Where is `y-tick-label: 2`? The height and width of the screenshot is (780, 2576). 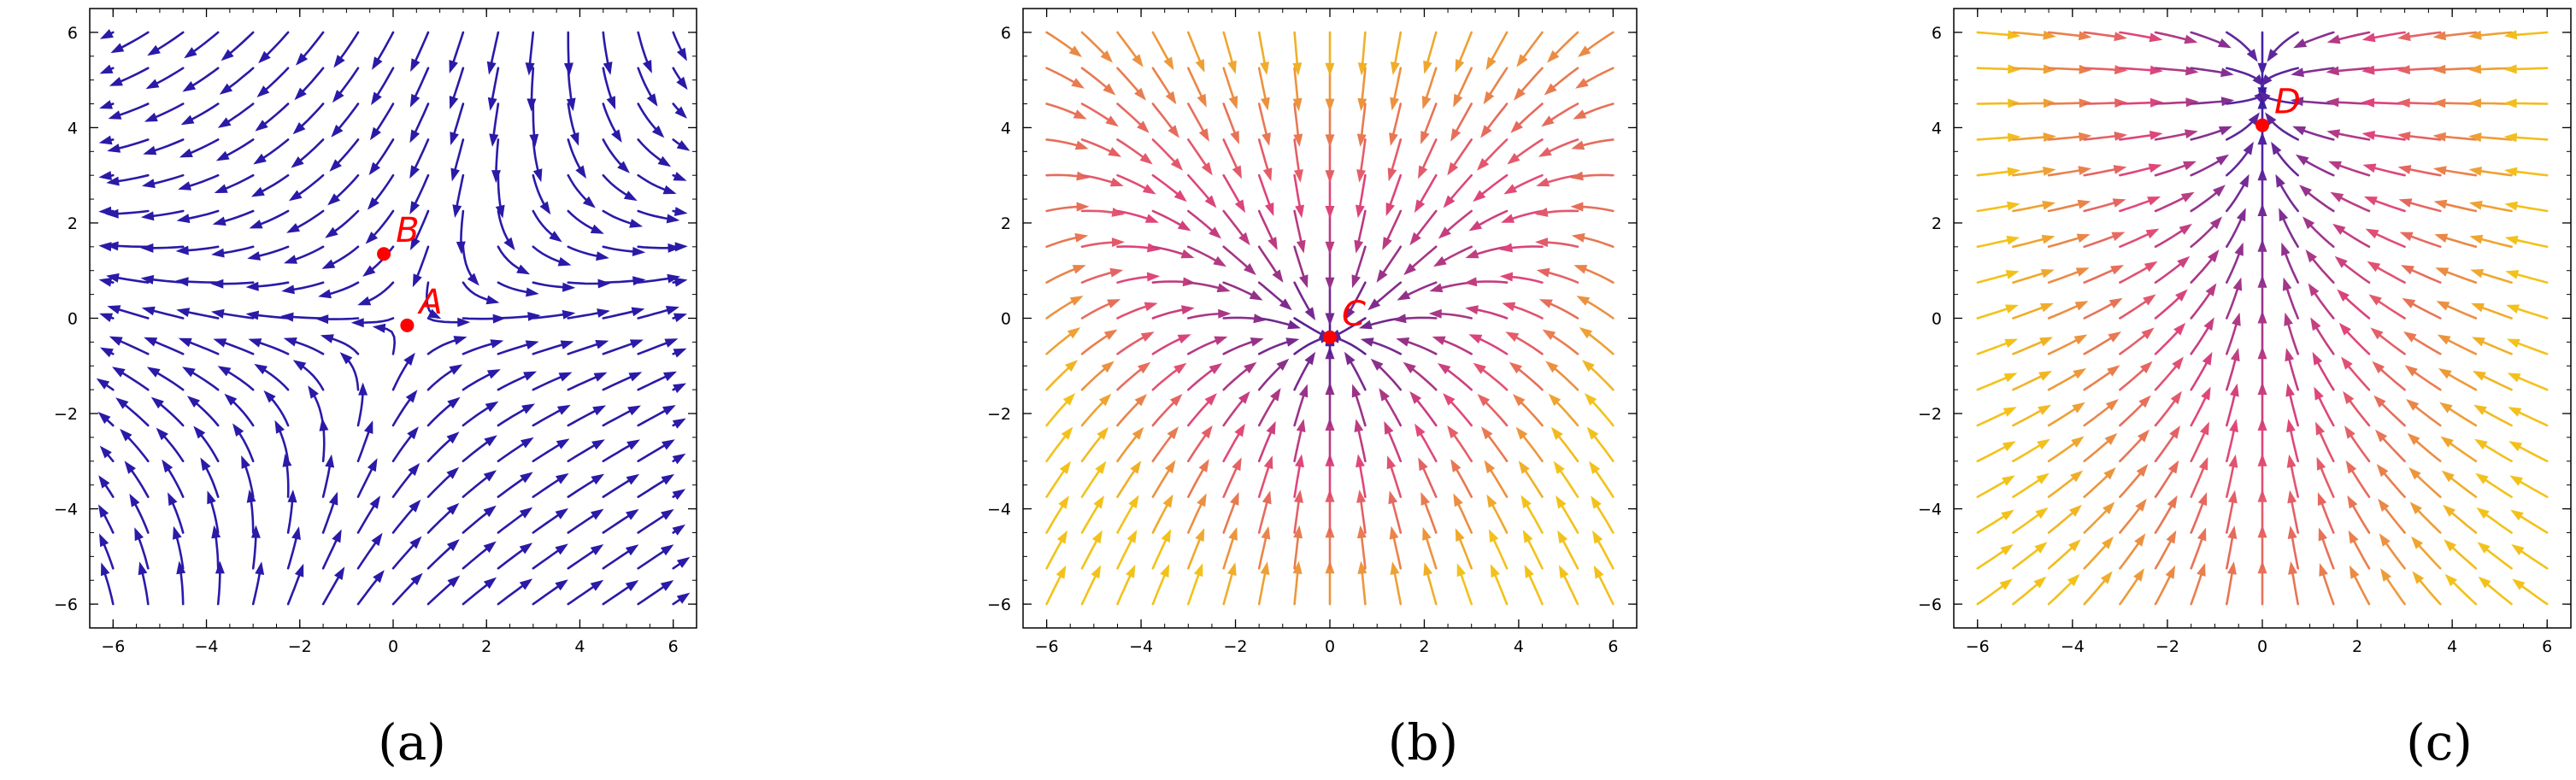 y-tick-label: 2 is located at coordinates (1937, 223).